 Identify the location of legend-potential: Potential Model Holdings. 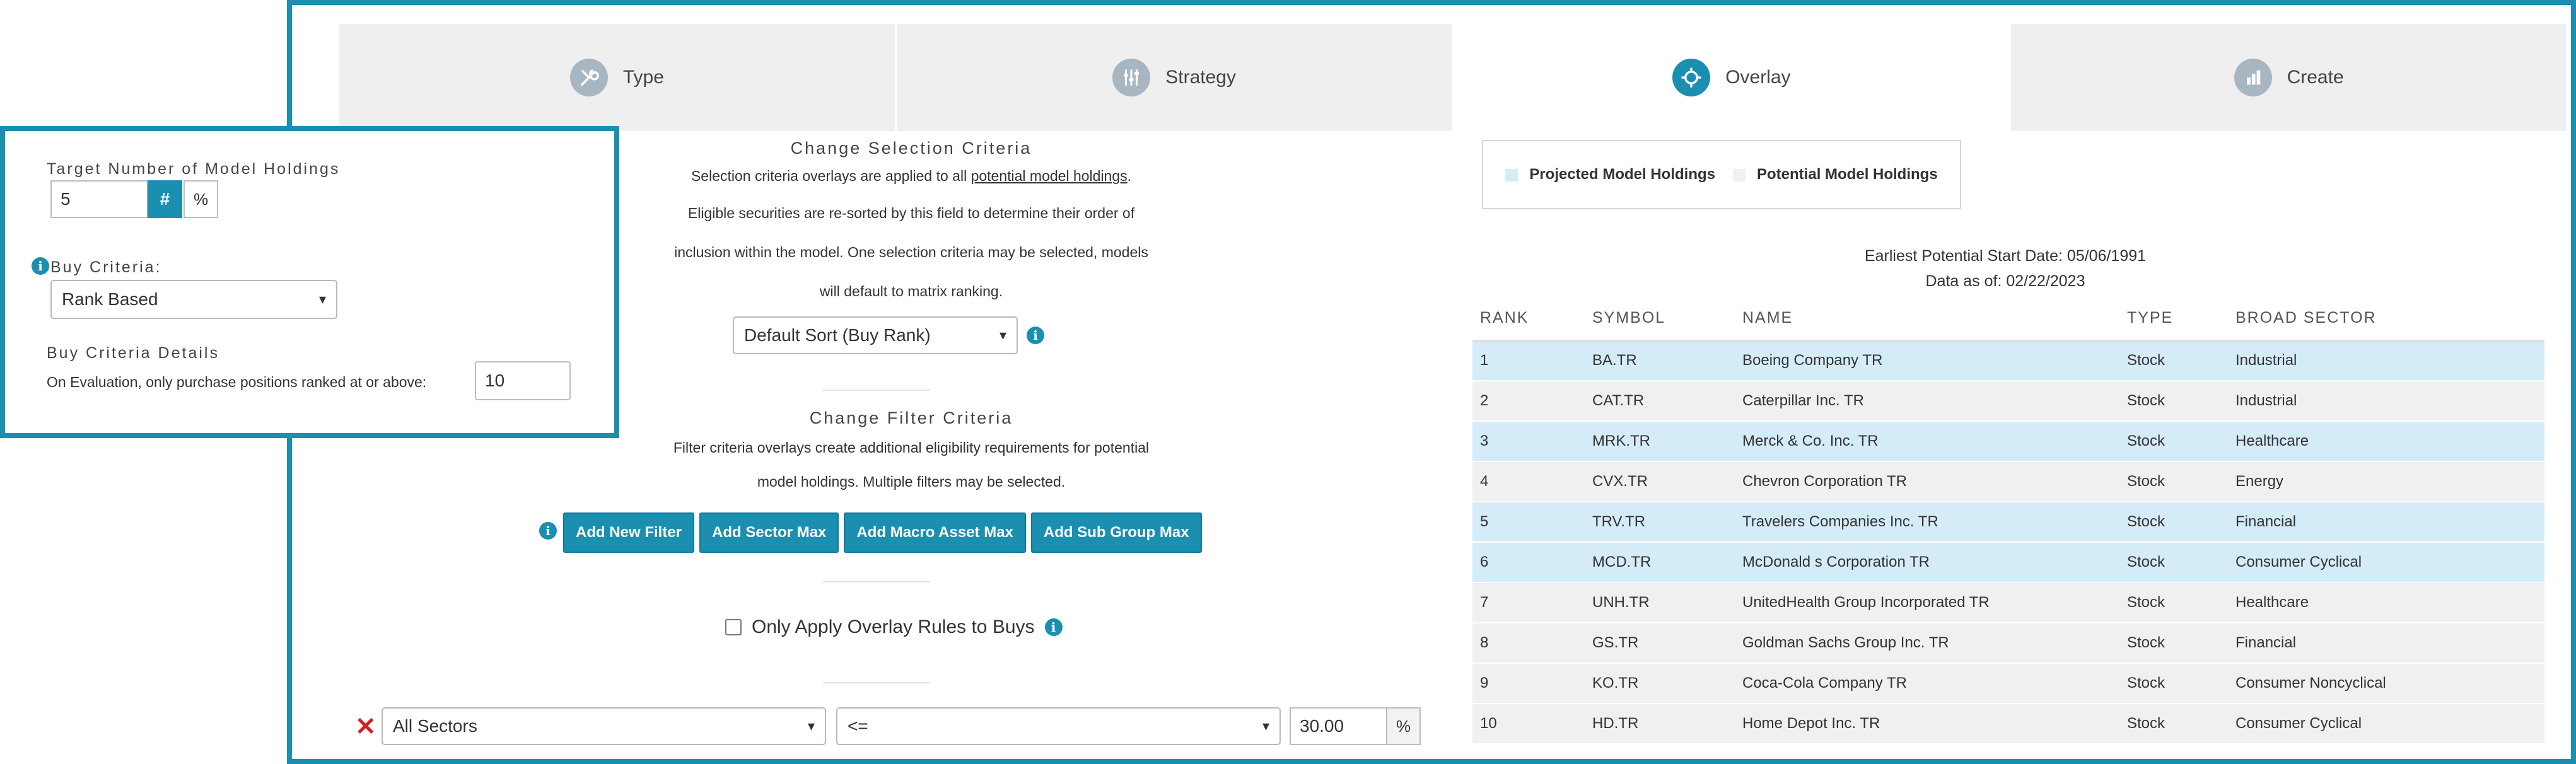
(1836, 174).